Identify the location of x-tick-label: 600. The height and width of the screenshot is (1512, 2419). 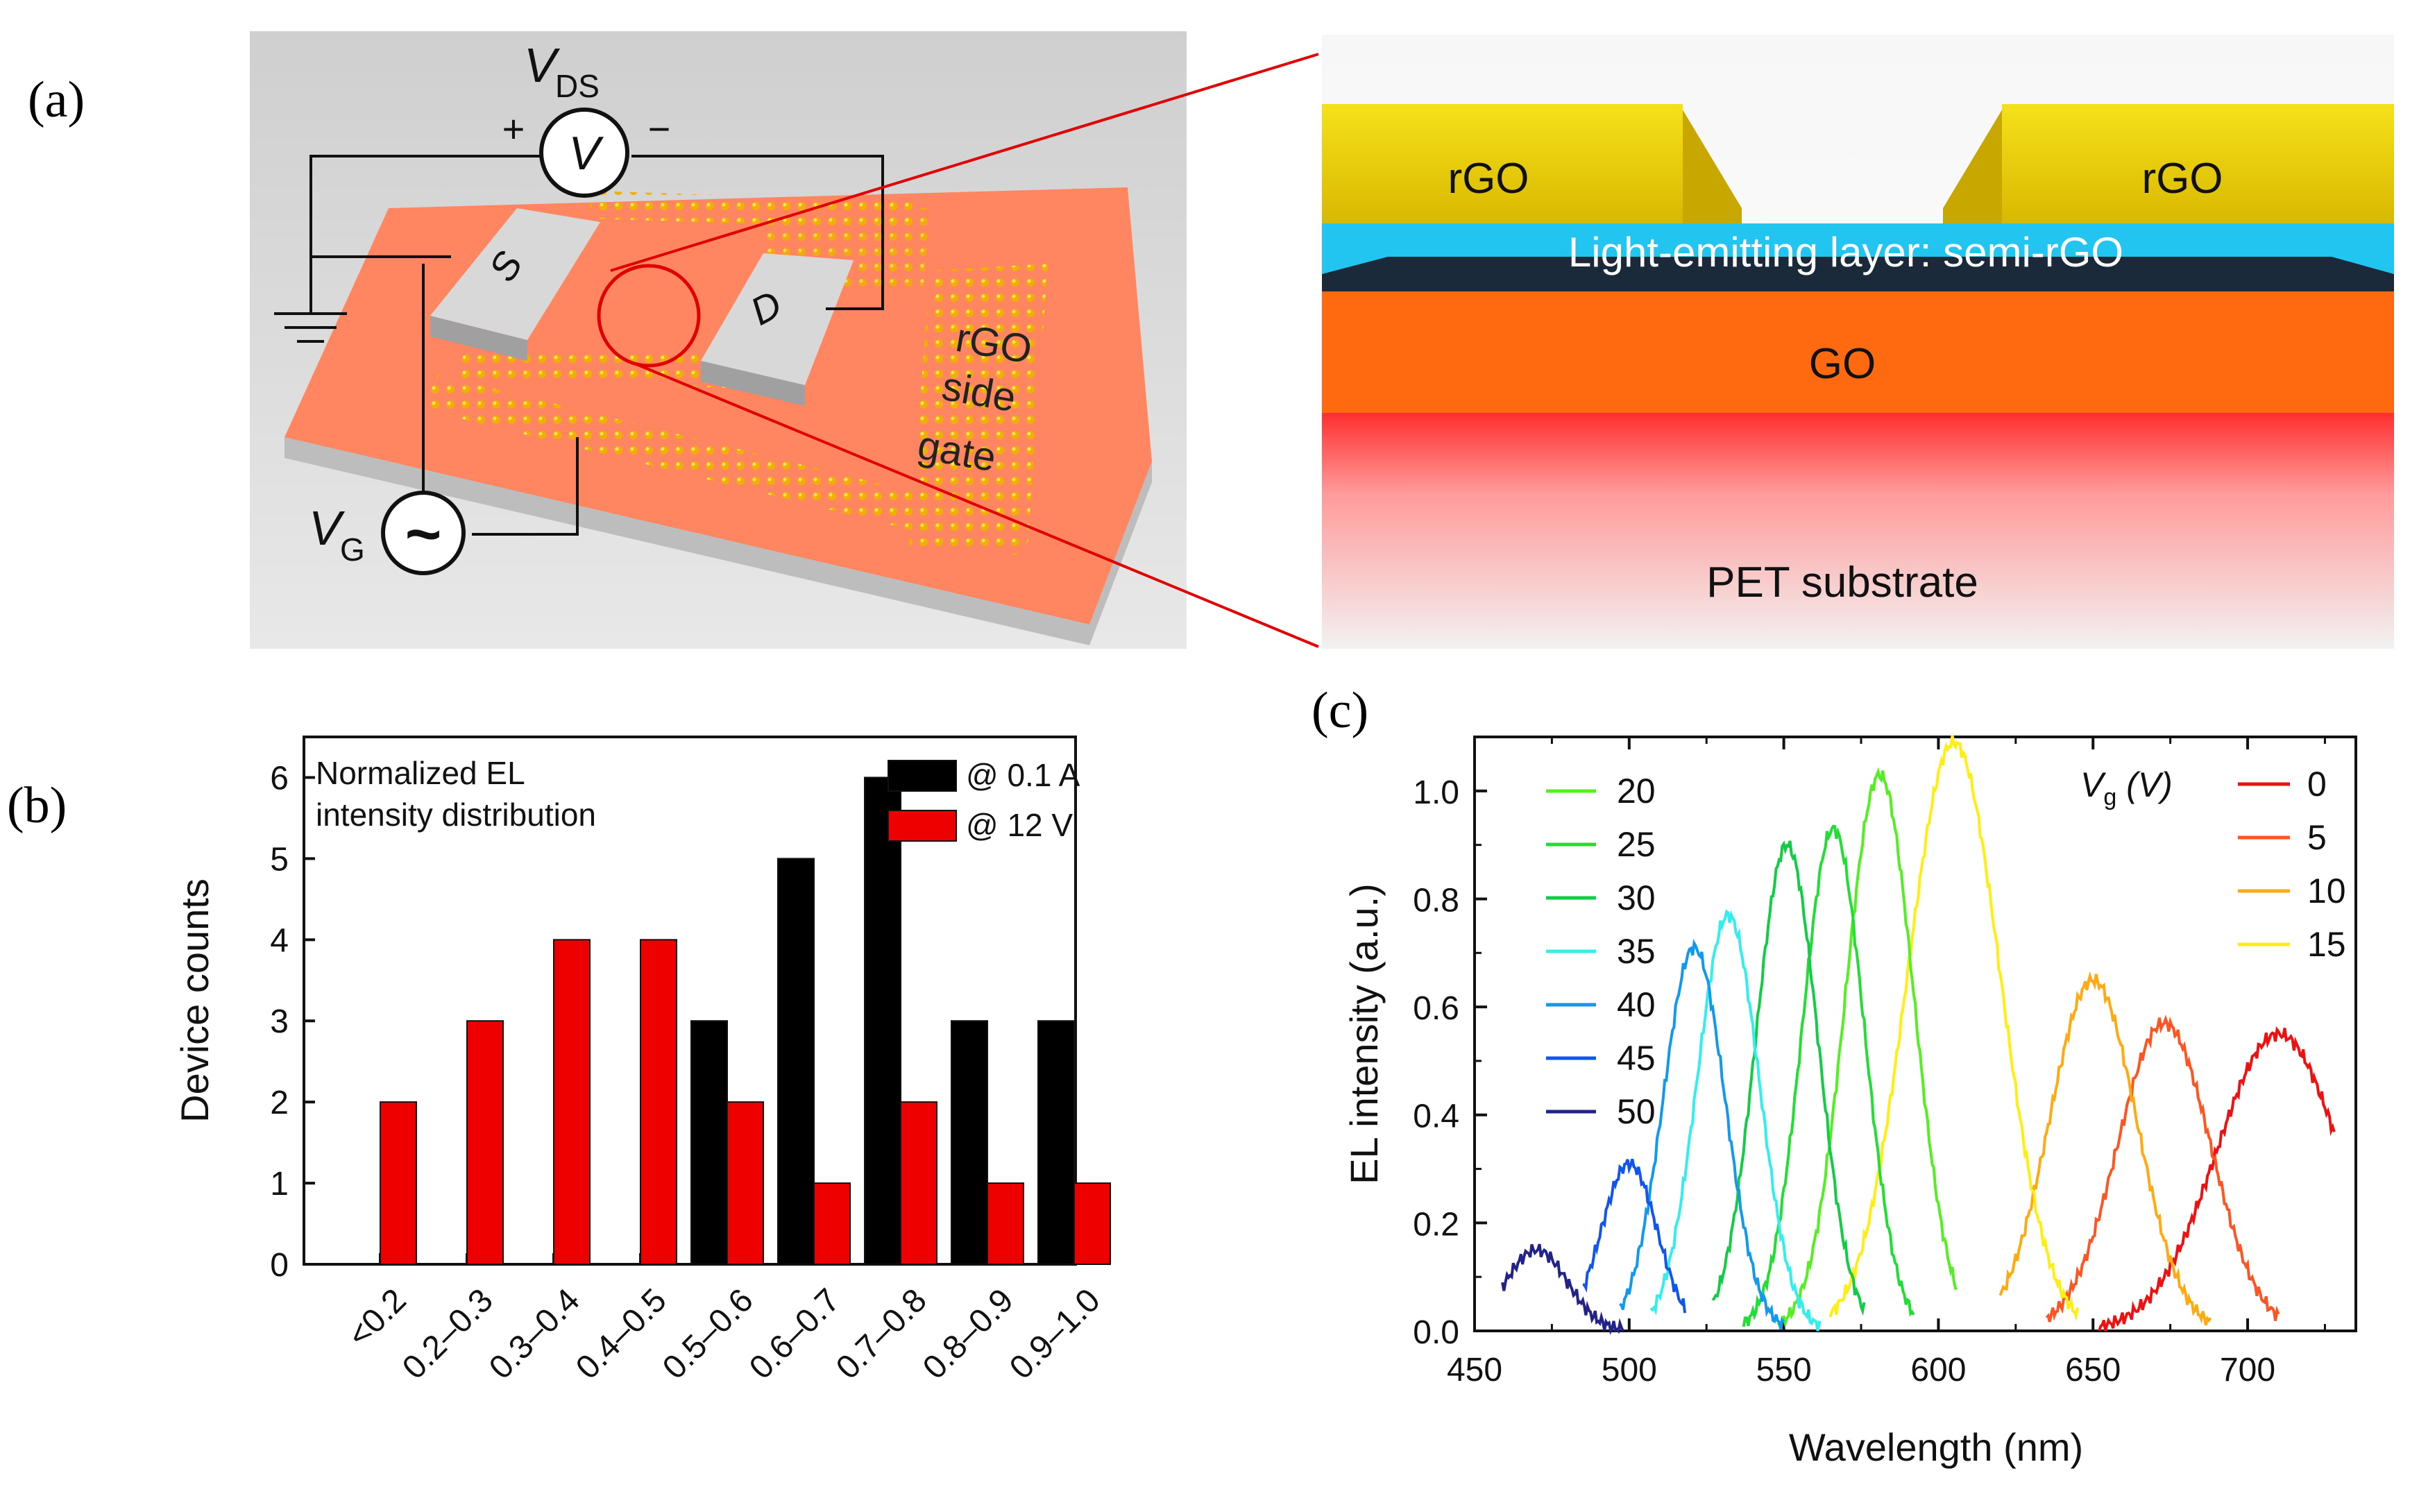
(1938, 1370).